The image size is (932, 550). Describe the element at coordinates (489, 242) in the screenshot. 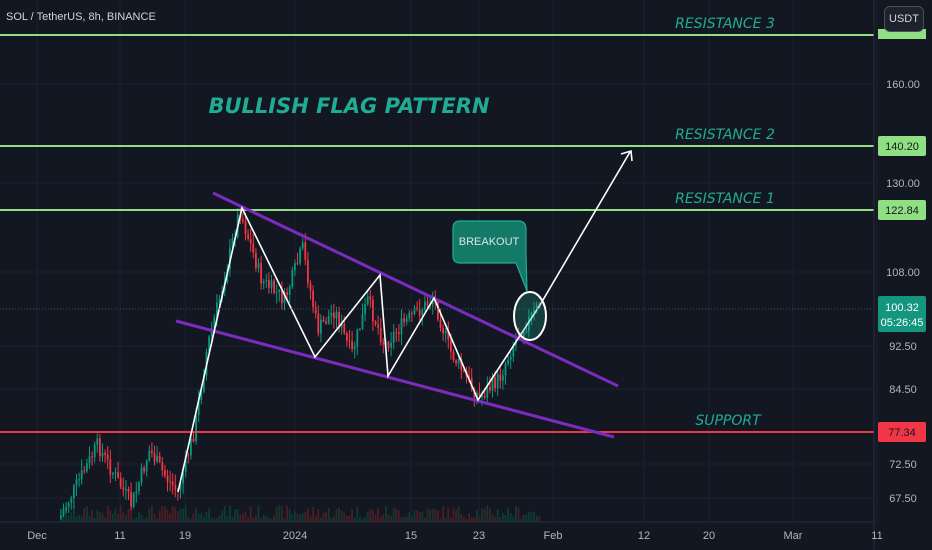

I see `breakout-label: BREAKOUT` at that location.